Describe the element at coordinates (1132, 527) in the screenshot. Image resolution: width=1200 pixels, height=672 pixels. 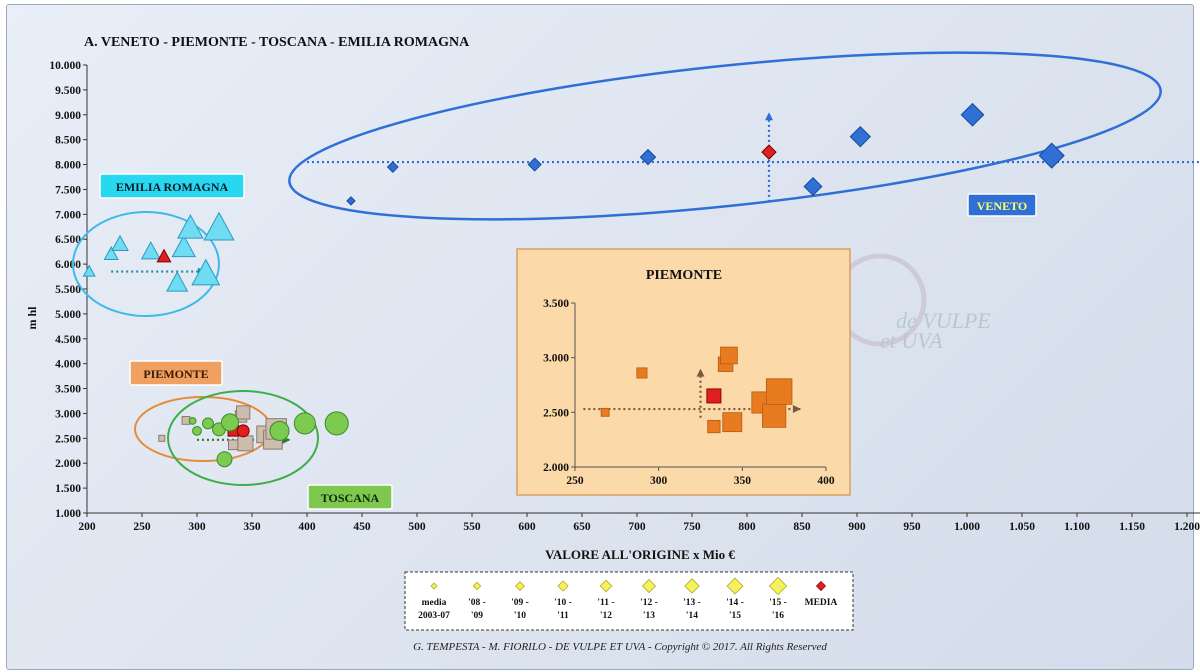
I see `x-tick-label: 1.150` at that location.